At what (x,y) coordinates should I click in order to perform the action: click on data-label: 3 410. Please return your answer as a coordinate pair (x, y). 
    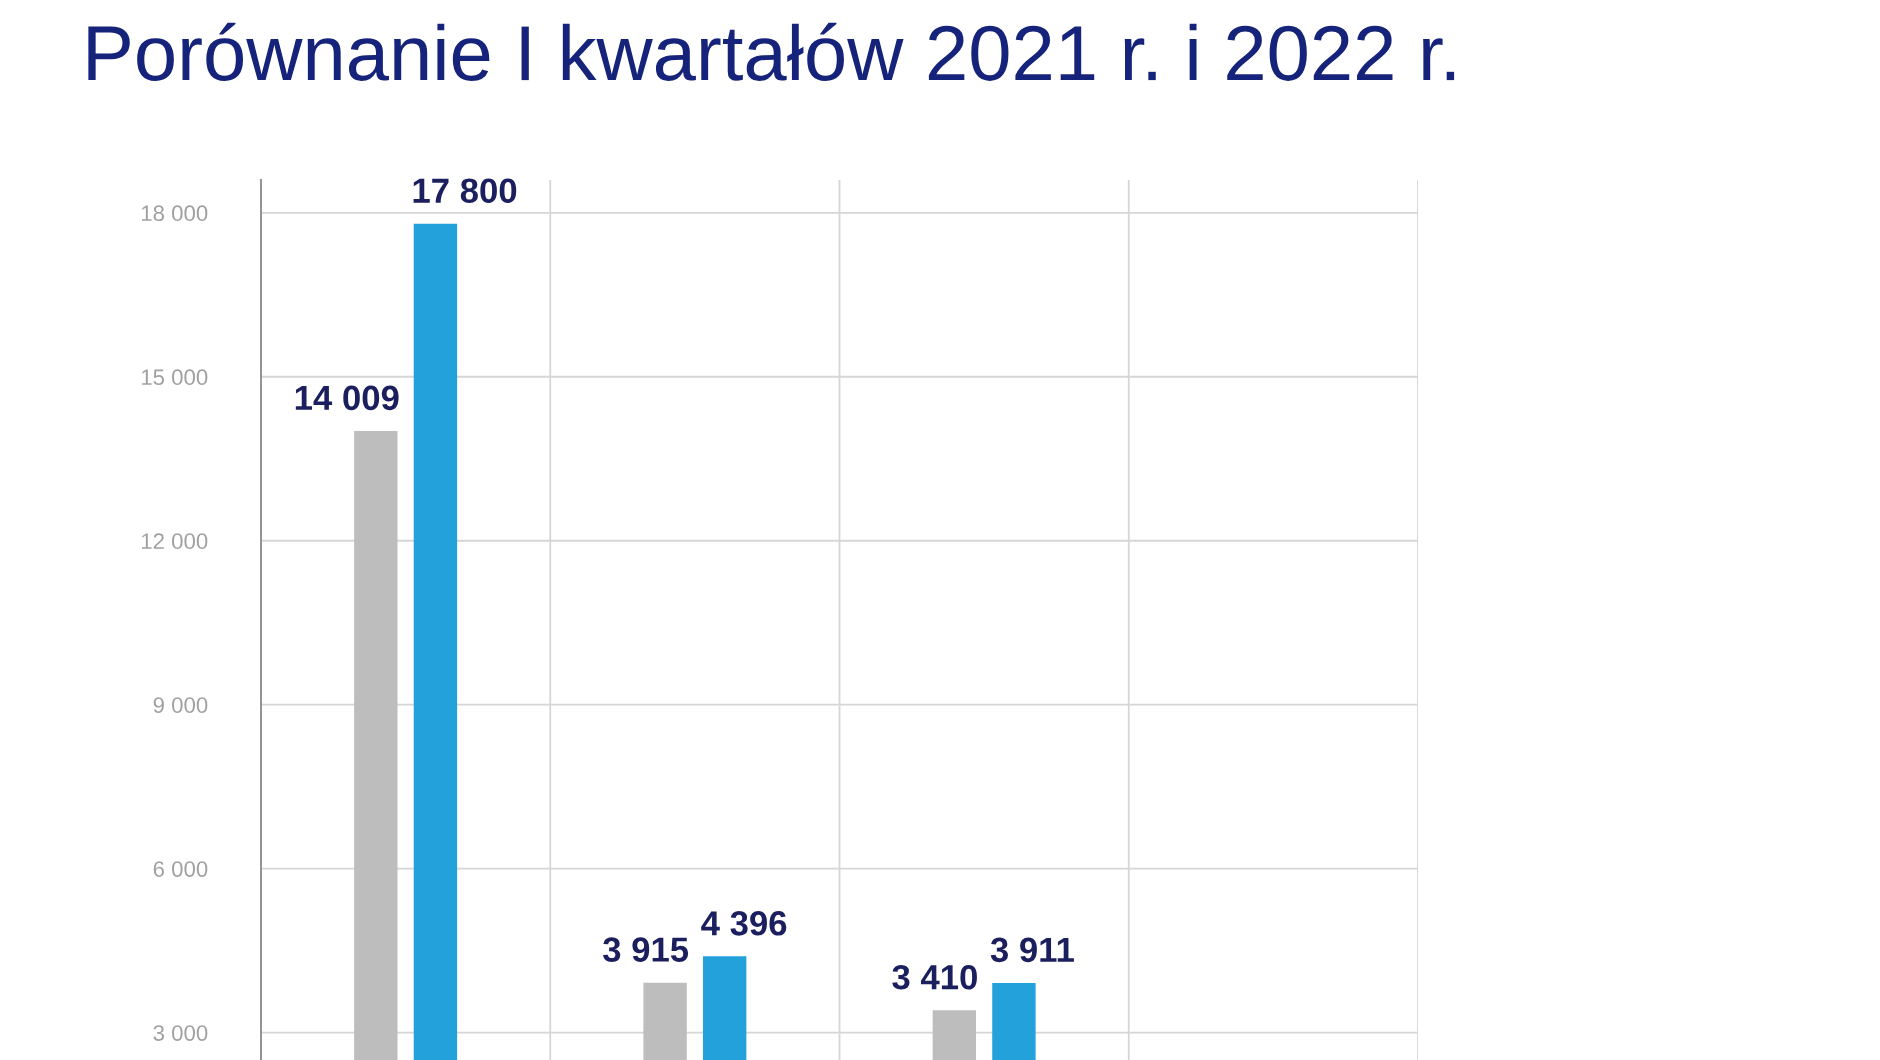
    Looking at the image, I should click on (934, 977).